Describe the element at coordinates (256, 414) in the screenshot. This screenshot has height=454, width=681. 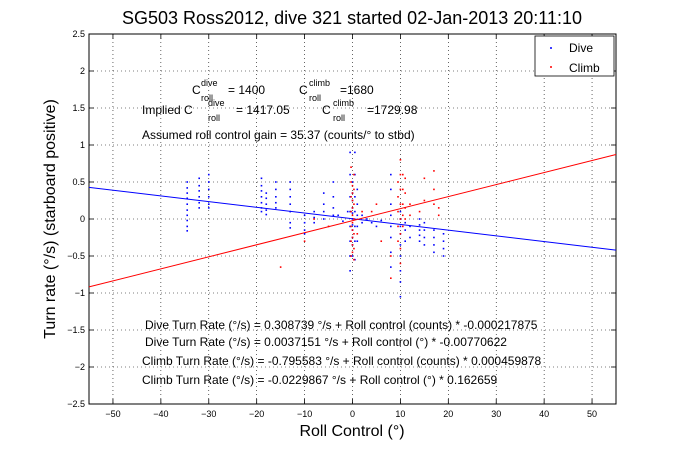
I see `x-tick-label: −20` at that location.